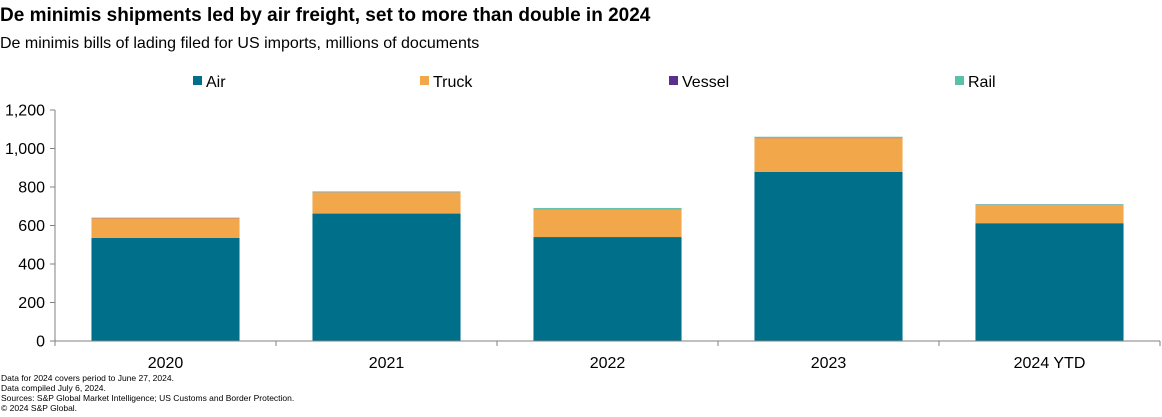 Image resolution: width=1162 pixels, height=417 pixels. Describe the element at coordinates (1049, 214) in the screenshot. I see `bar-truck-2024-ytd` at that location.